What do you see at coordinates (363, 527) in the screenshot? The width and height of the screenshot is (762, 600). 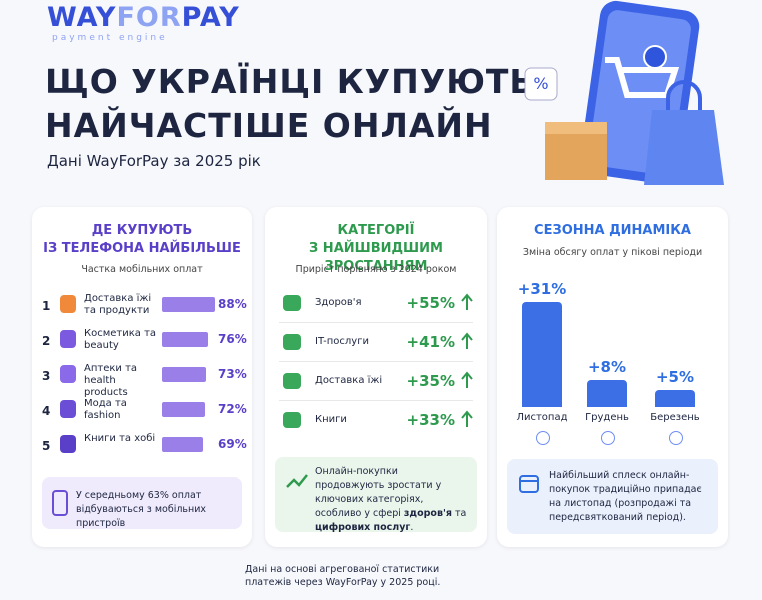 I see `note-part: цифрових послуг` at bounding box center [363, 527].